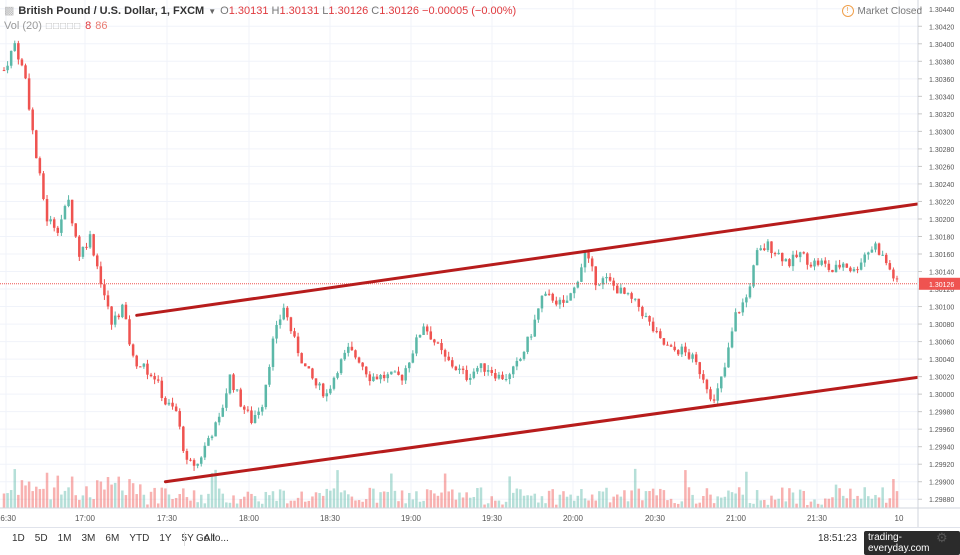 This screenshot has height=555, width=960. Describe the element at coordinates (41, 538) in the screenshot. I see `range-button-5d: 5D` at that location.